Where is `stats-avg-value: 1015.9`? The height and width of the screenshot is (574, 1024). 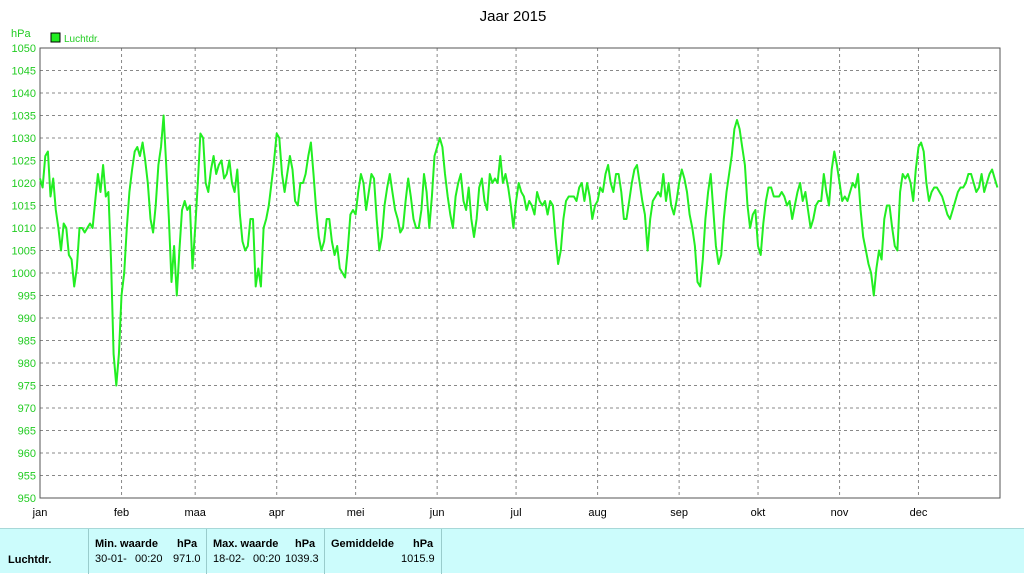
stats-avg-value: 1015.9 is located at coordinates (418, 559).